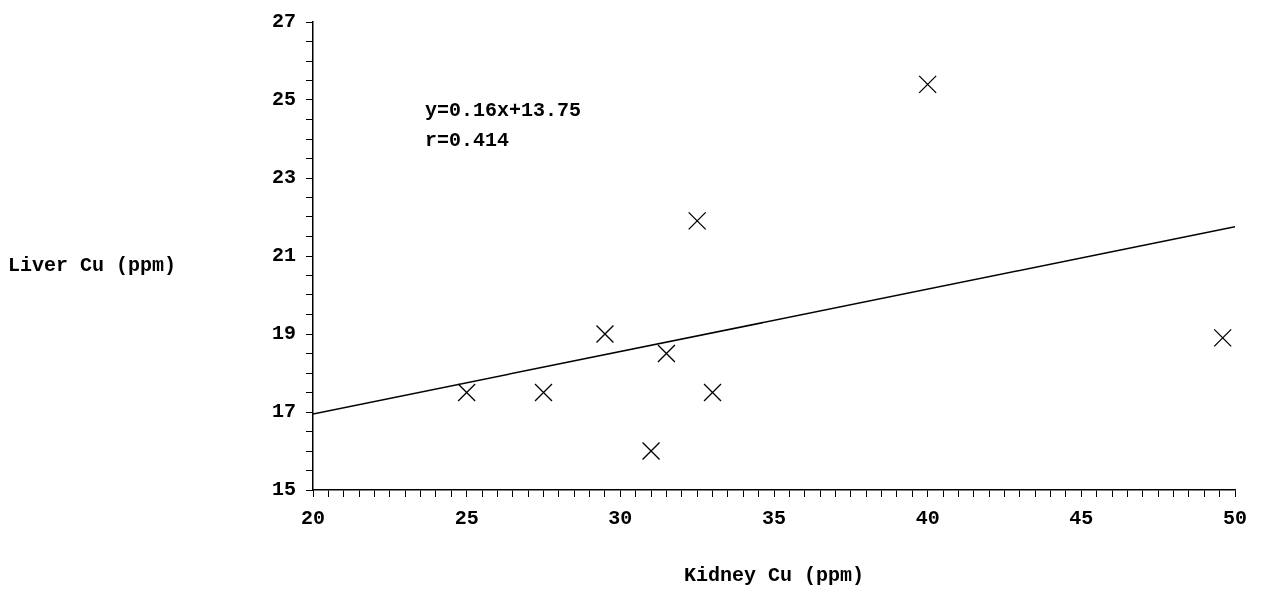 The image size is (1266, 592). What do you see at coordinates (283, 100) in the screenshot?
I see `y-tick-label: 25` at bounding box center [283, 100].